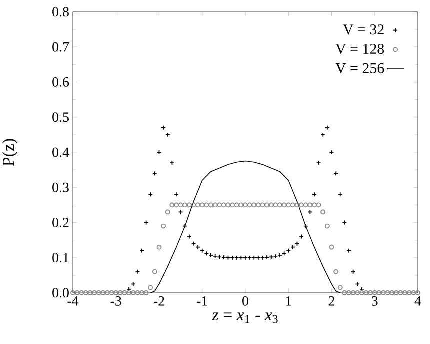 This screenshot has height=344, width=430. I want to click on y-tick-label: 0.1, so click(60, 258).